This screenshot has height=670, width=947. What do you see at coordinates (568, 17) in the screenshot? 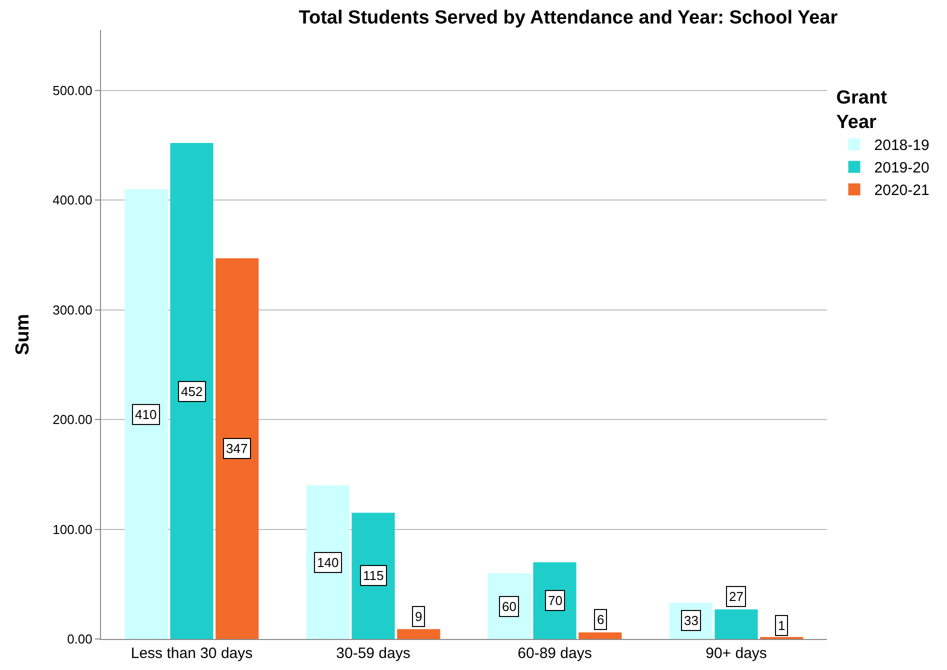
I see `chart-title: Total Students Served by Attendance and Year: School Year` at bounding box center [568, 17].